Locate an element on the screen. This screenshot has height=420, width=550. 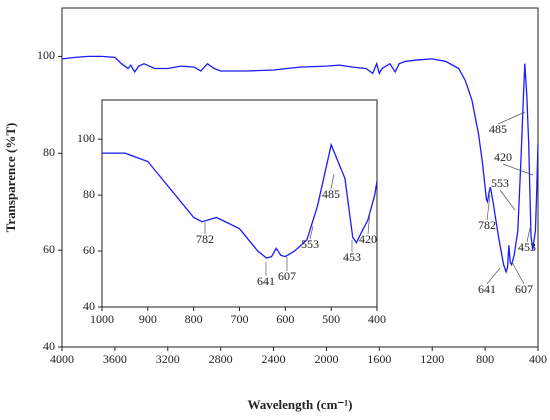
x-tick-label: 3200 is located at coordinates (168, 359).